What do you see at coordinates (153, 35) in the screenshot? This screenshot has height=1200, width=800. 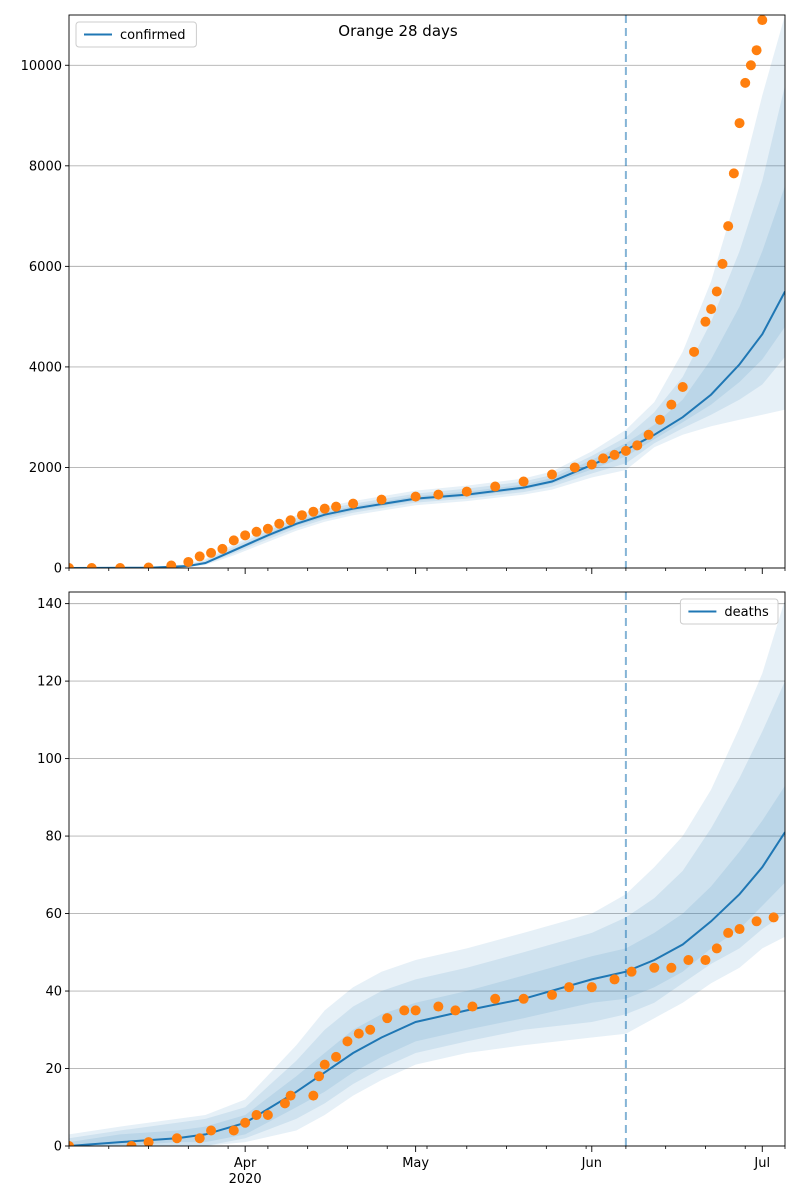 I see `legend-label: confirmed` at bounding box center [153, 35].